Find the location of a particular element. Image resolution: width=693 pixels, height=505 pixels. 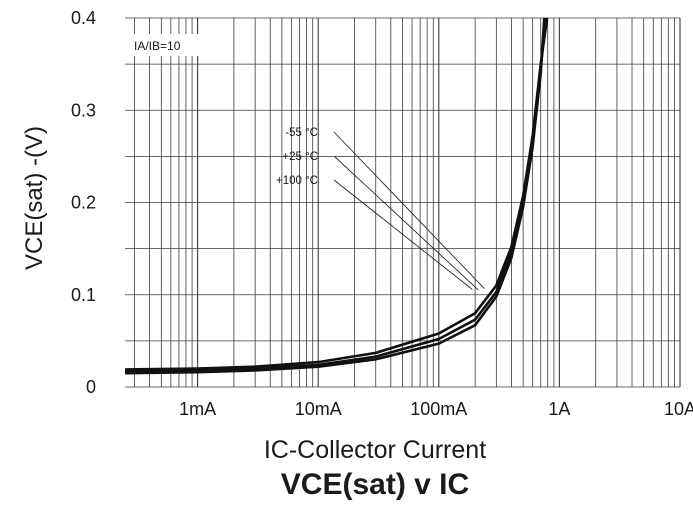

legend: -55 °C +25 °C +100 °C is located at coordinates (297, 157).